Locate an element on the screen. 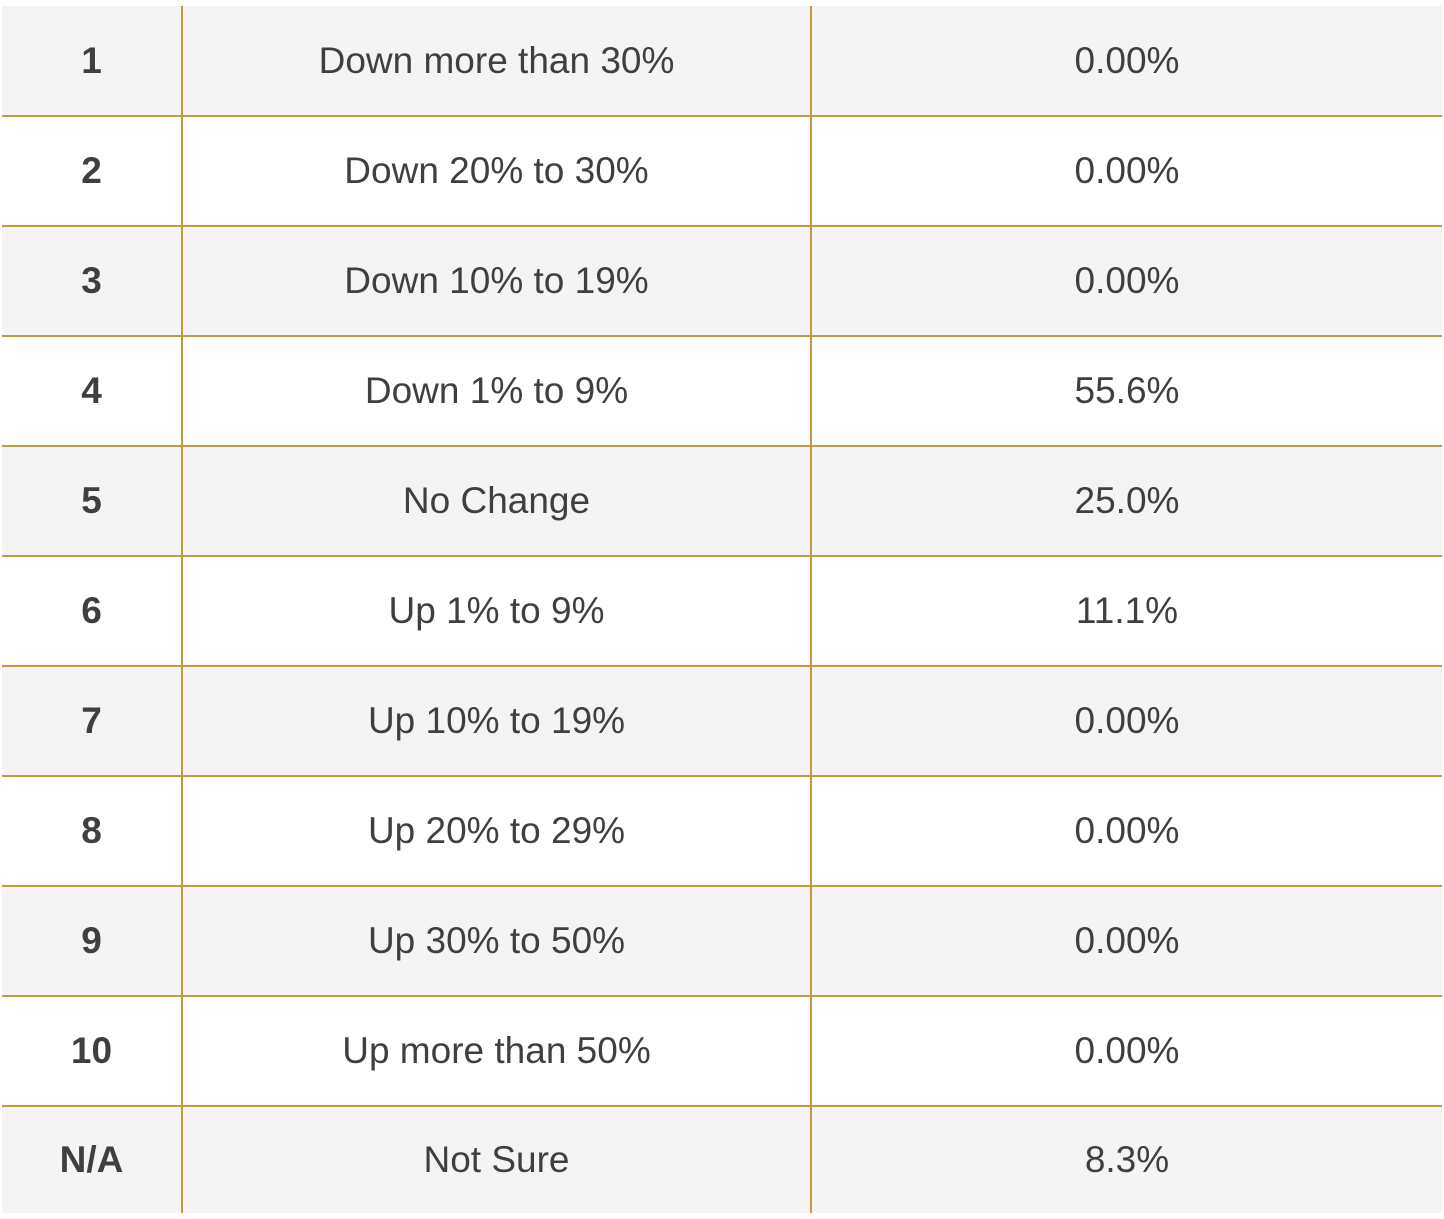 The image size is (1444, 1219). row-label: Up more than 50% is located at coordinates (496, 1050).